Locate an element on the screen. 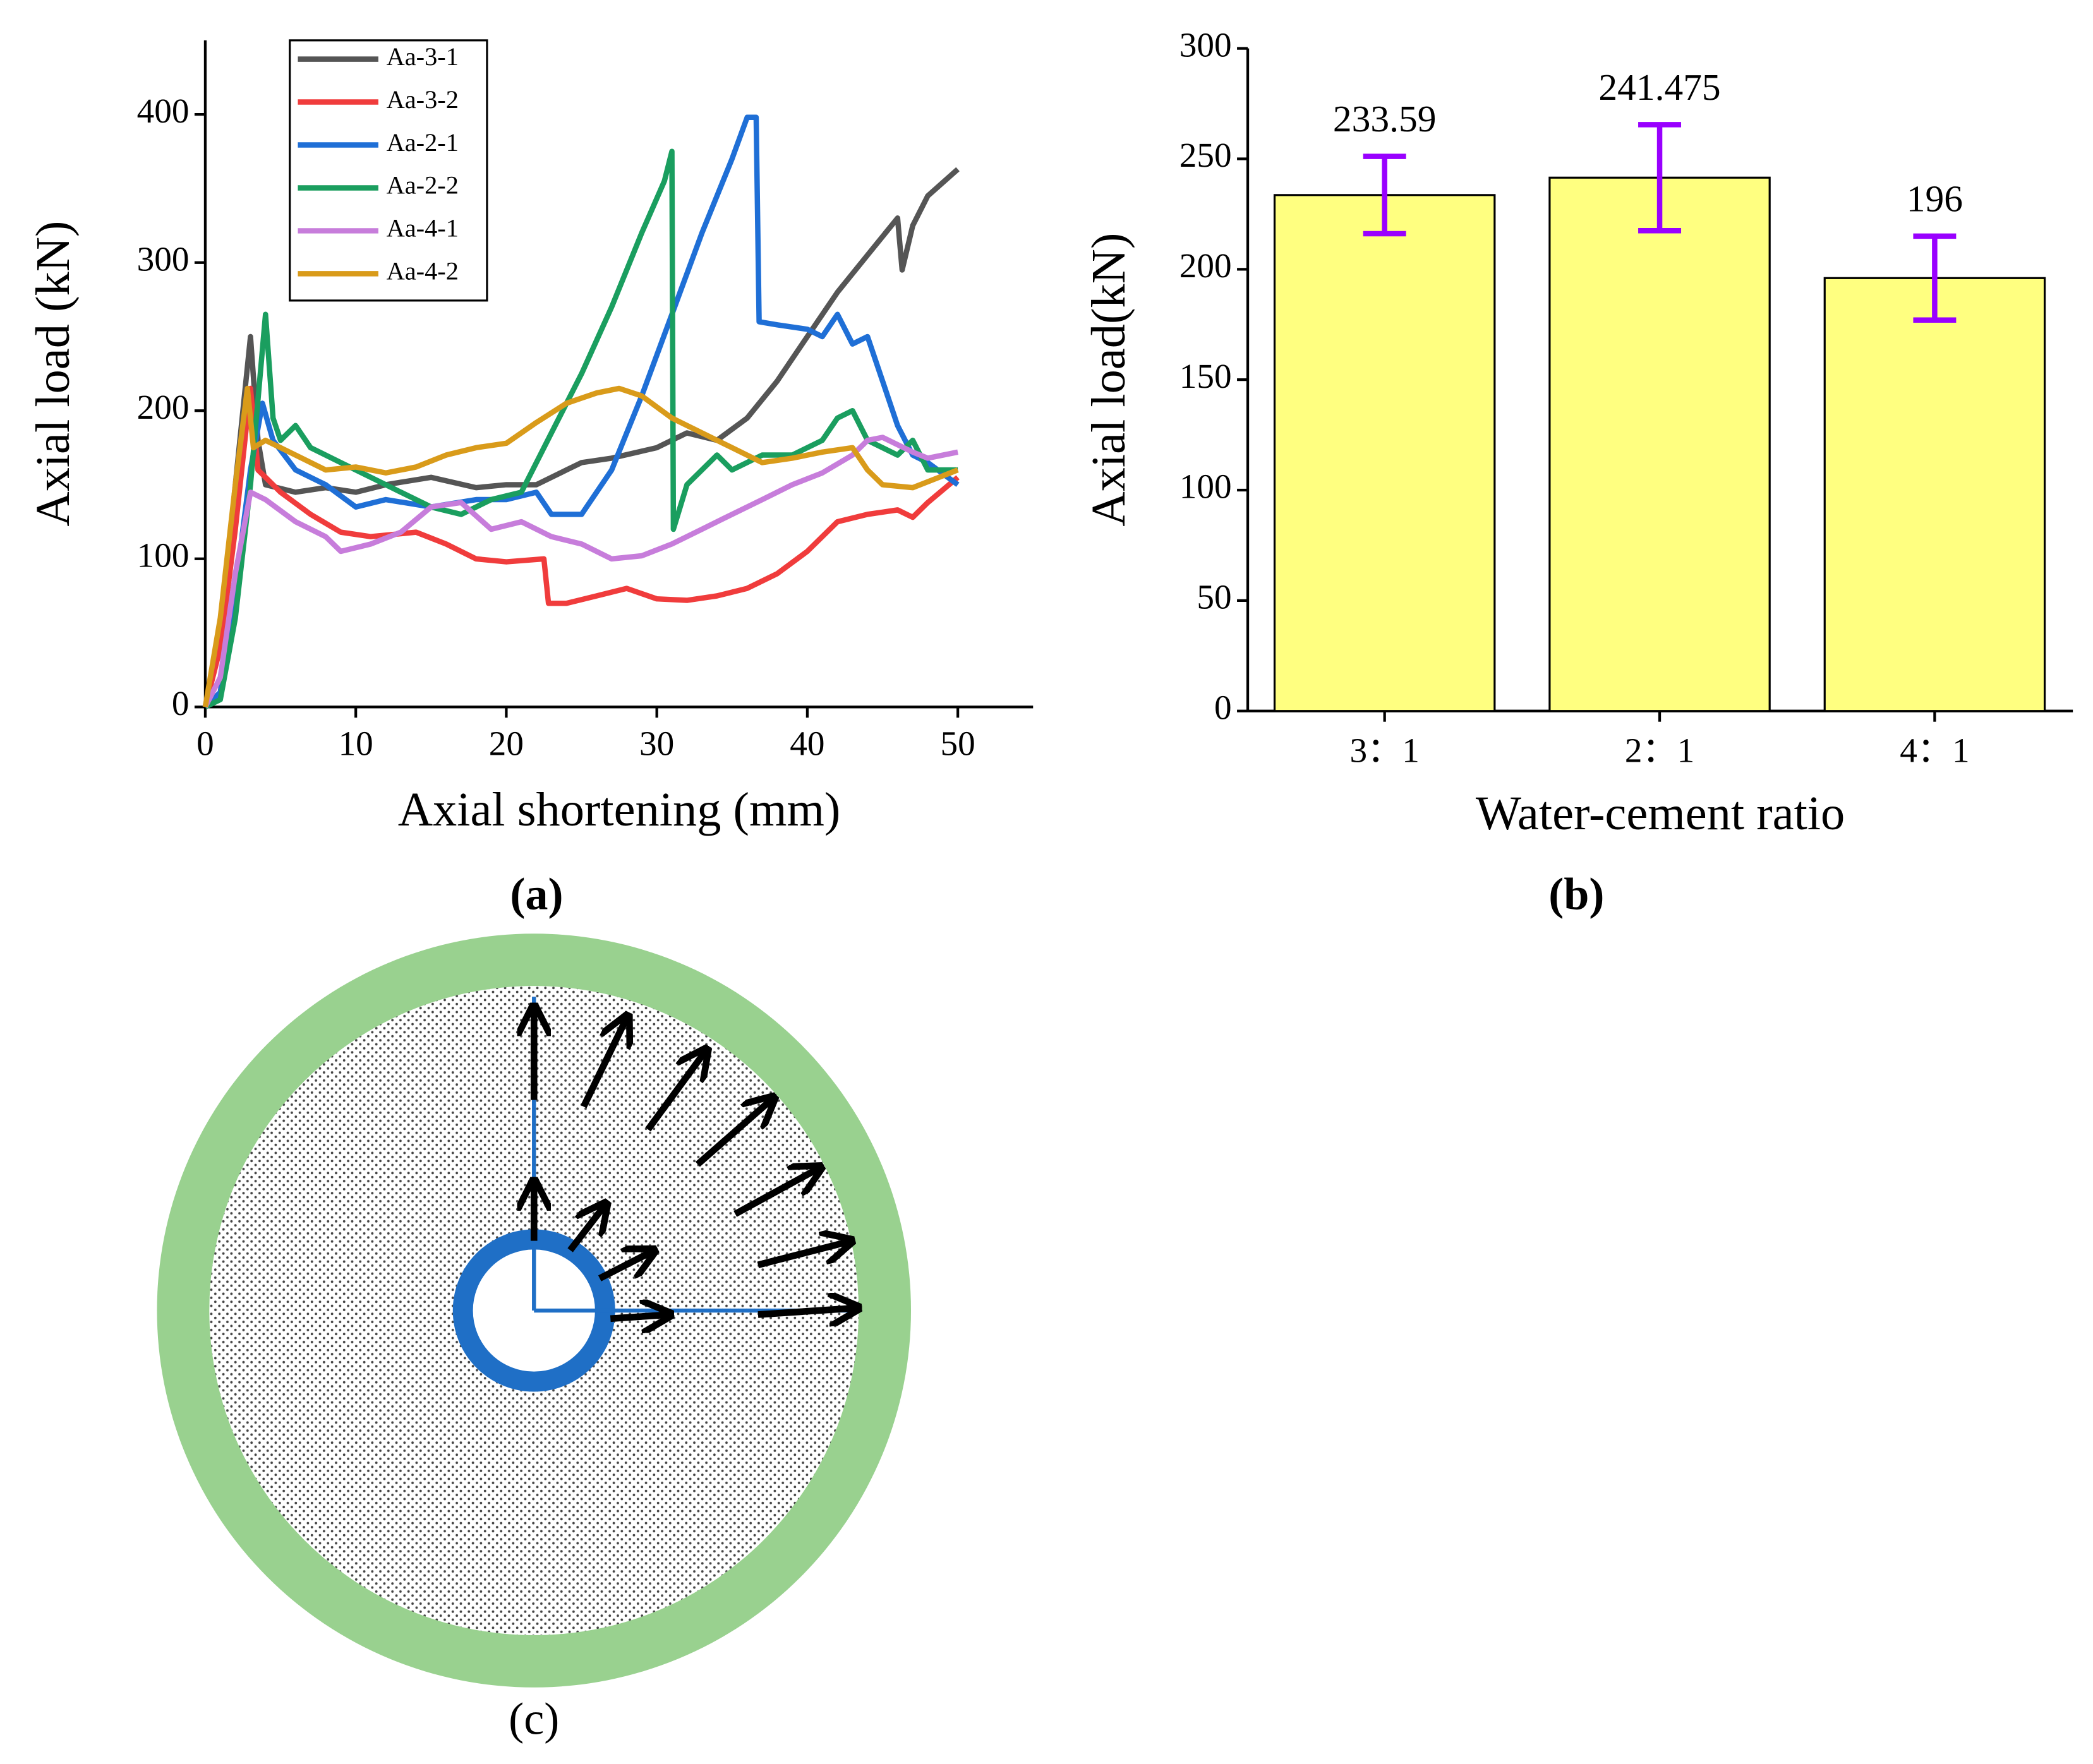 The width and height of the screenshot is (2093, 1764). panel-label: (a) is located at coordinates (536, 894).